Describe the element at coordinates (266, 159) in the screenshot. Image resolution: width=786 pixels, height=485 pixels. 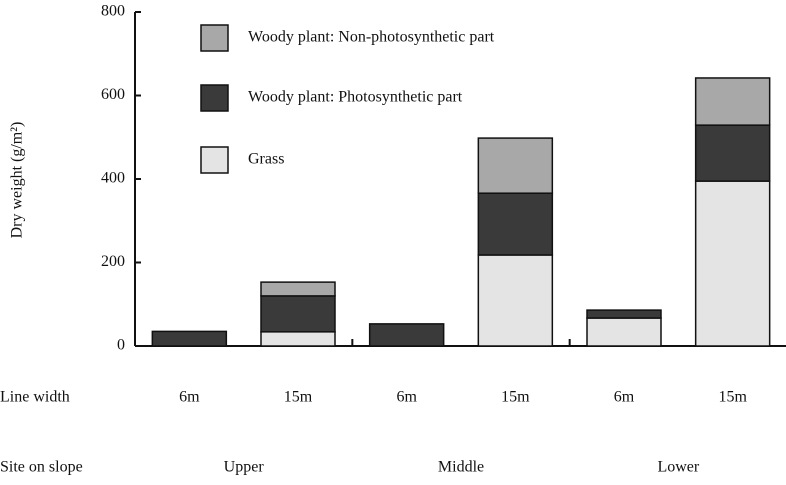
I see `legend-label: Grass` at that location.